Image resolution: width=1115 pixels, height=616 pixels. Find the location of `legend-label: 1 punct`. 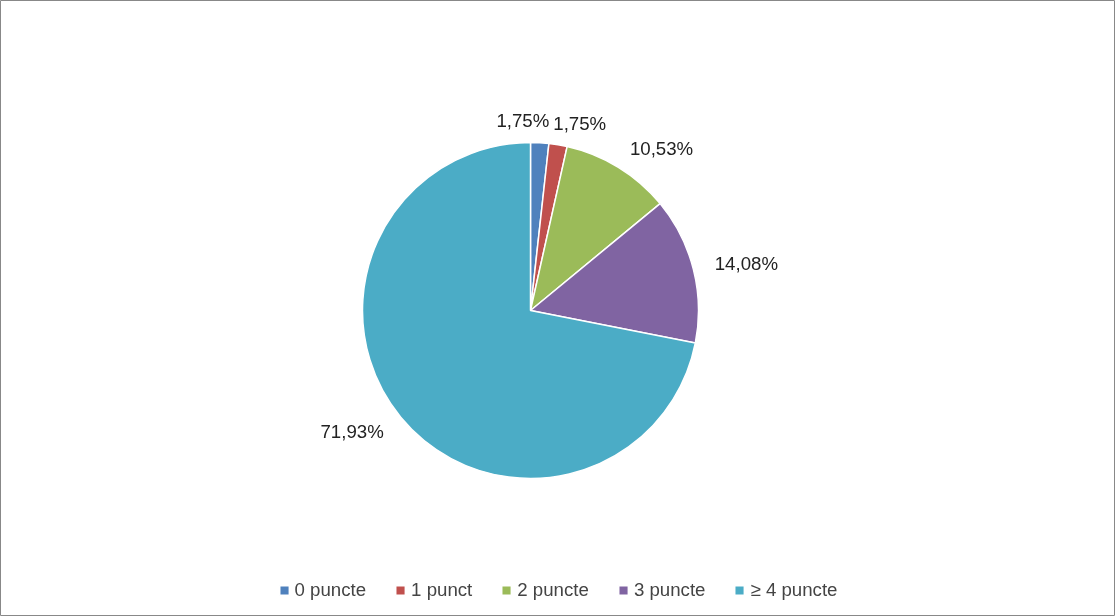

legend-label: 1 punct is located at coordinates (442, 590).